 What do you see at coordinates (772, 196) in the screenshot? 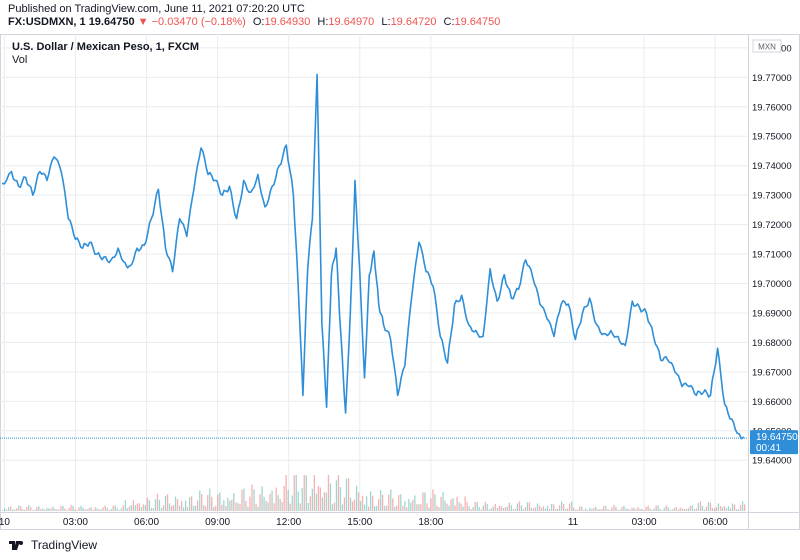
I see `price-tick-label: 19.73000` at bounding box center [772, 196].